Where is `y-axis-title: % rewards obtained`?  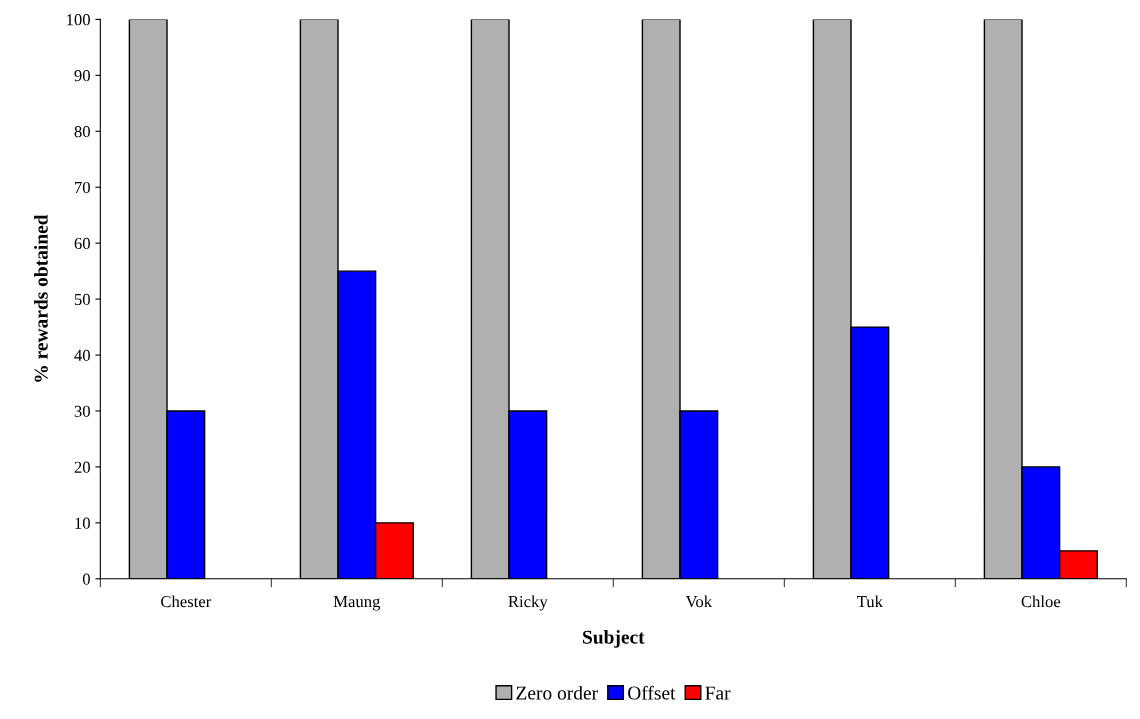 y-axis-title: % rewards obtained is located at coordinates (41, 298).